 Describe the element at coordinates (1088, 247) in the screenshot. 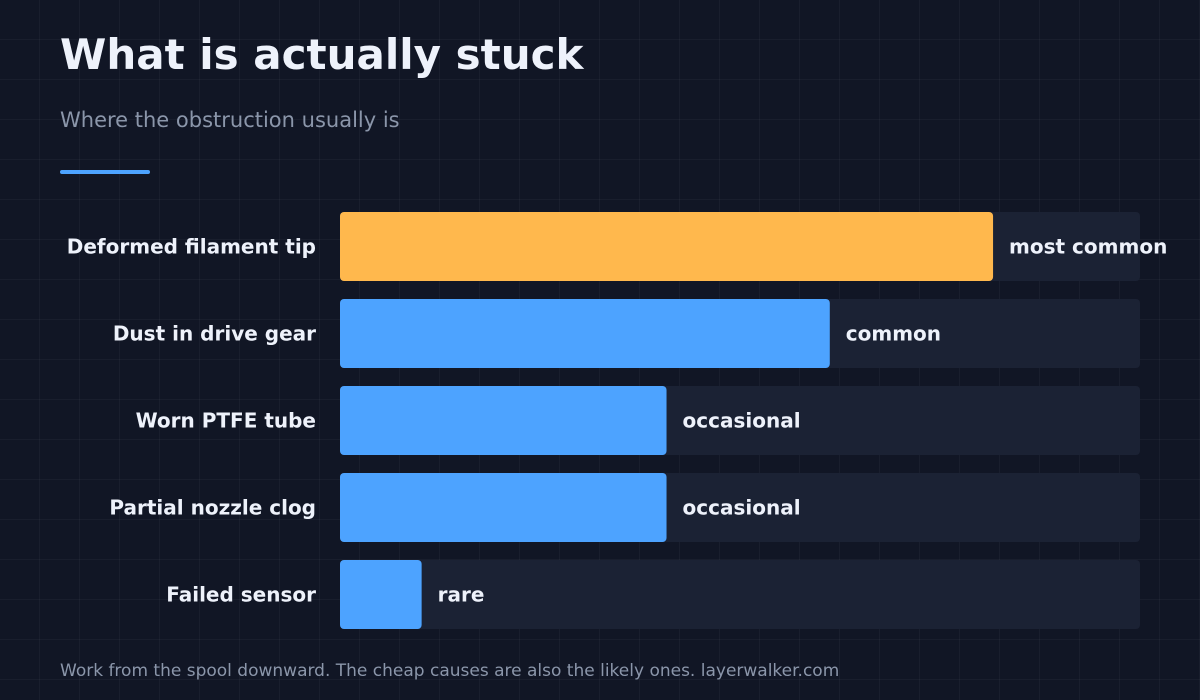

I see `value-label: most common` at that location.